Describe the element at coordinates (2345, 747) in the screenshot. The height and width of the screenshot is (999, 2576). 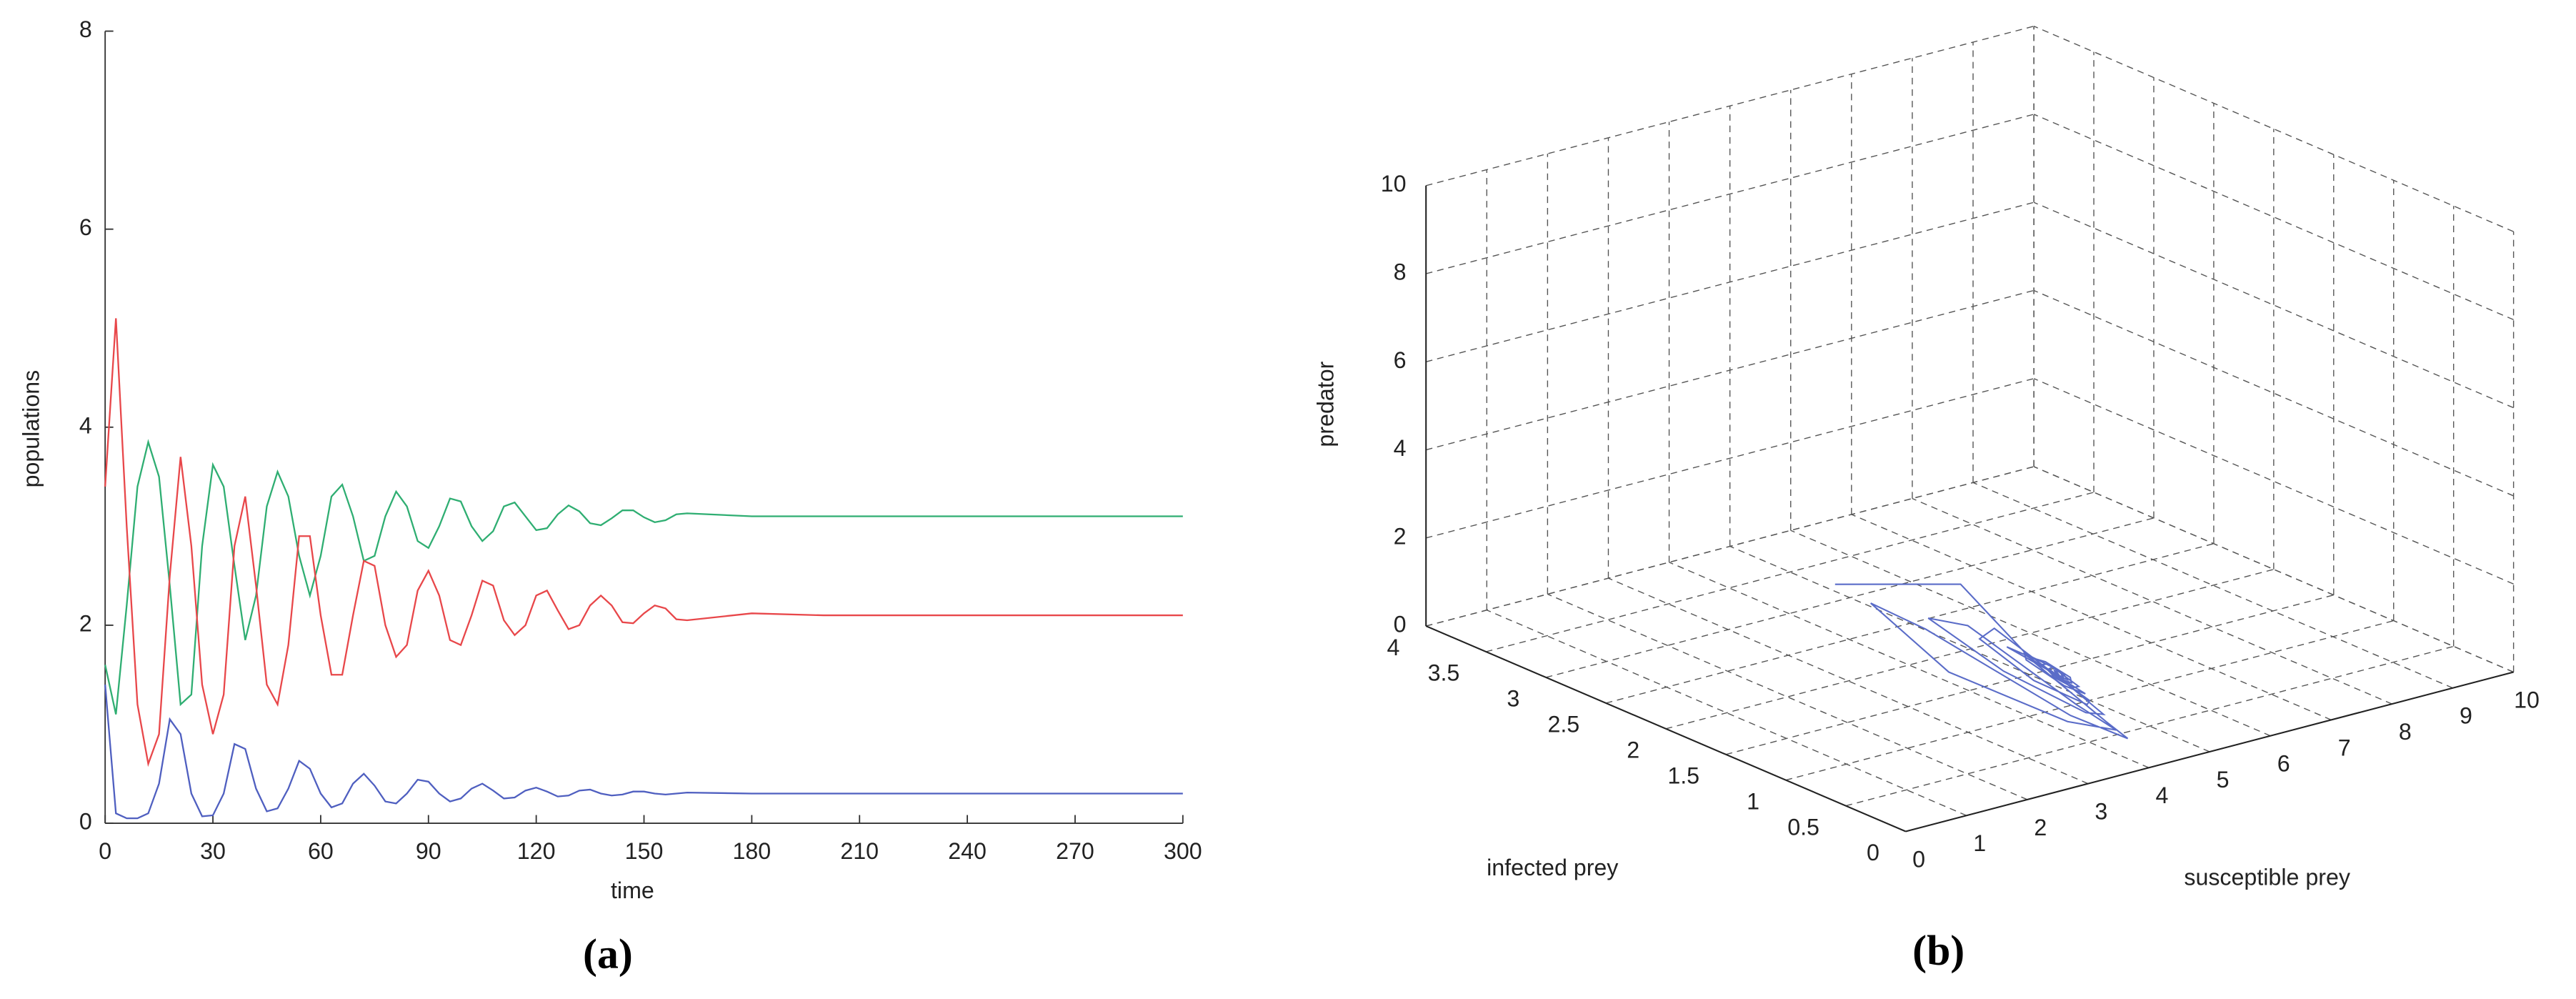
I see `x-tick-label: 7` at that location.